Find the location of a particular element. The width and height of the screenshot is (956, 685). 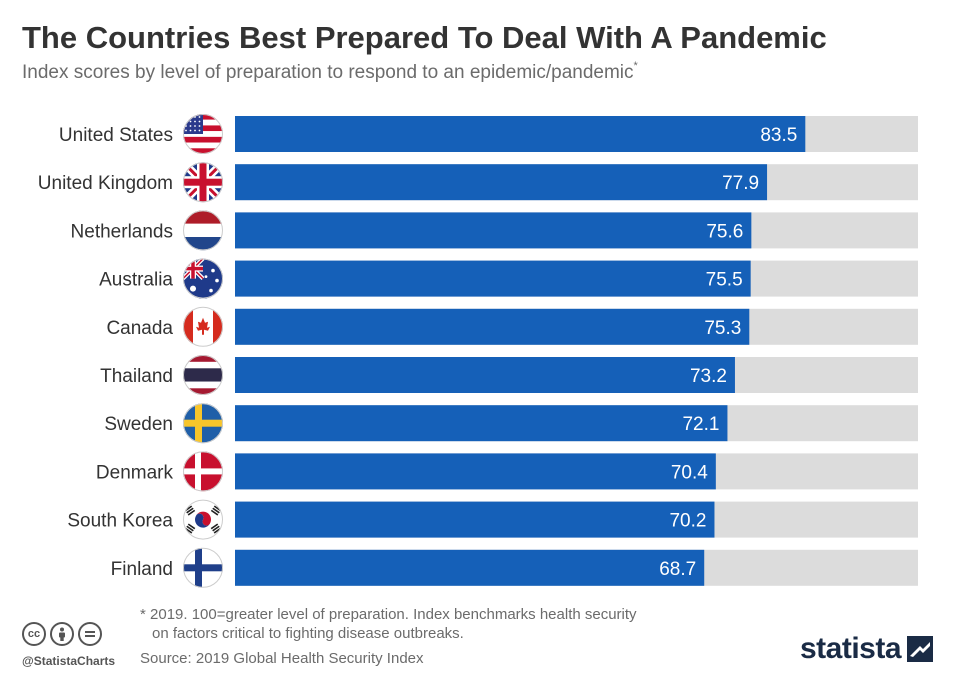

bar-row: Netherlands 75.6 is located at coordinates (494, 230).